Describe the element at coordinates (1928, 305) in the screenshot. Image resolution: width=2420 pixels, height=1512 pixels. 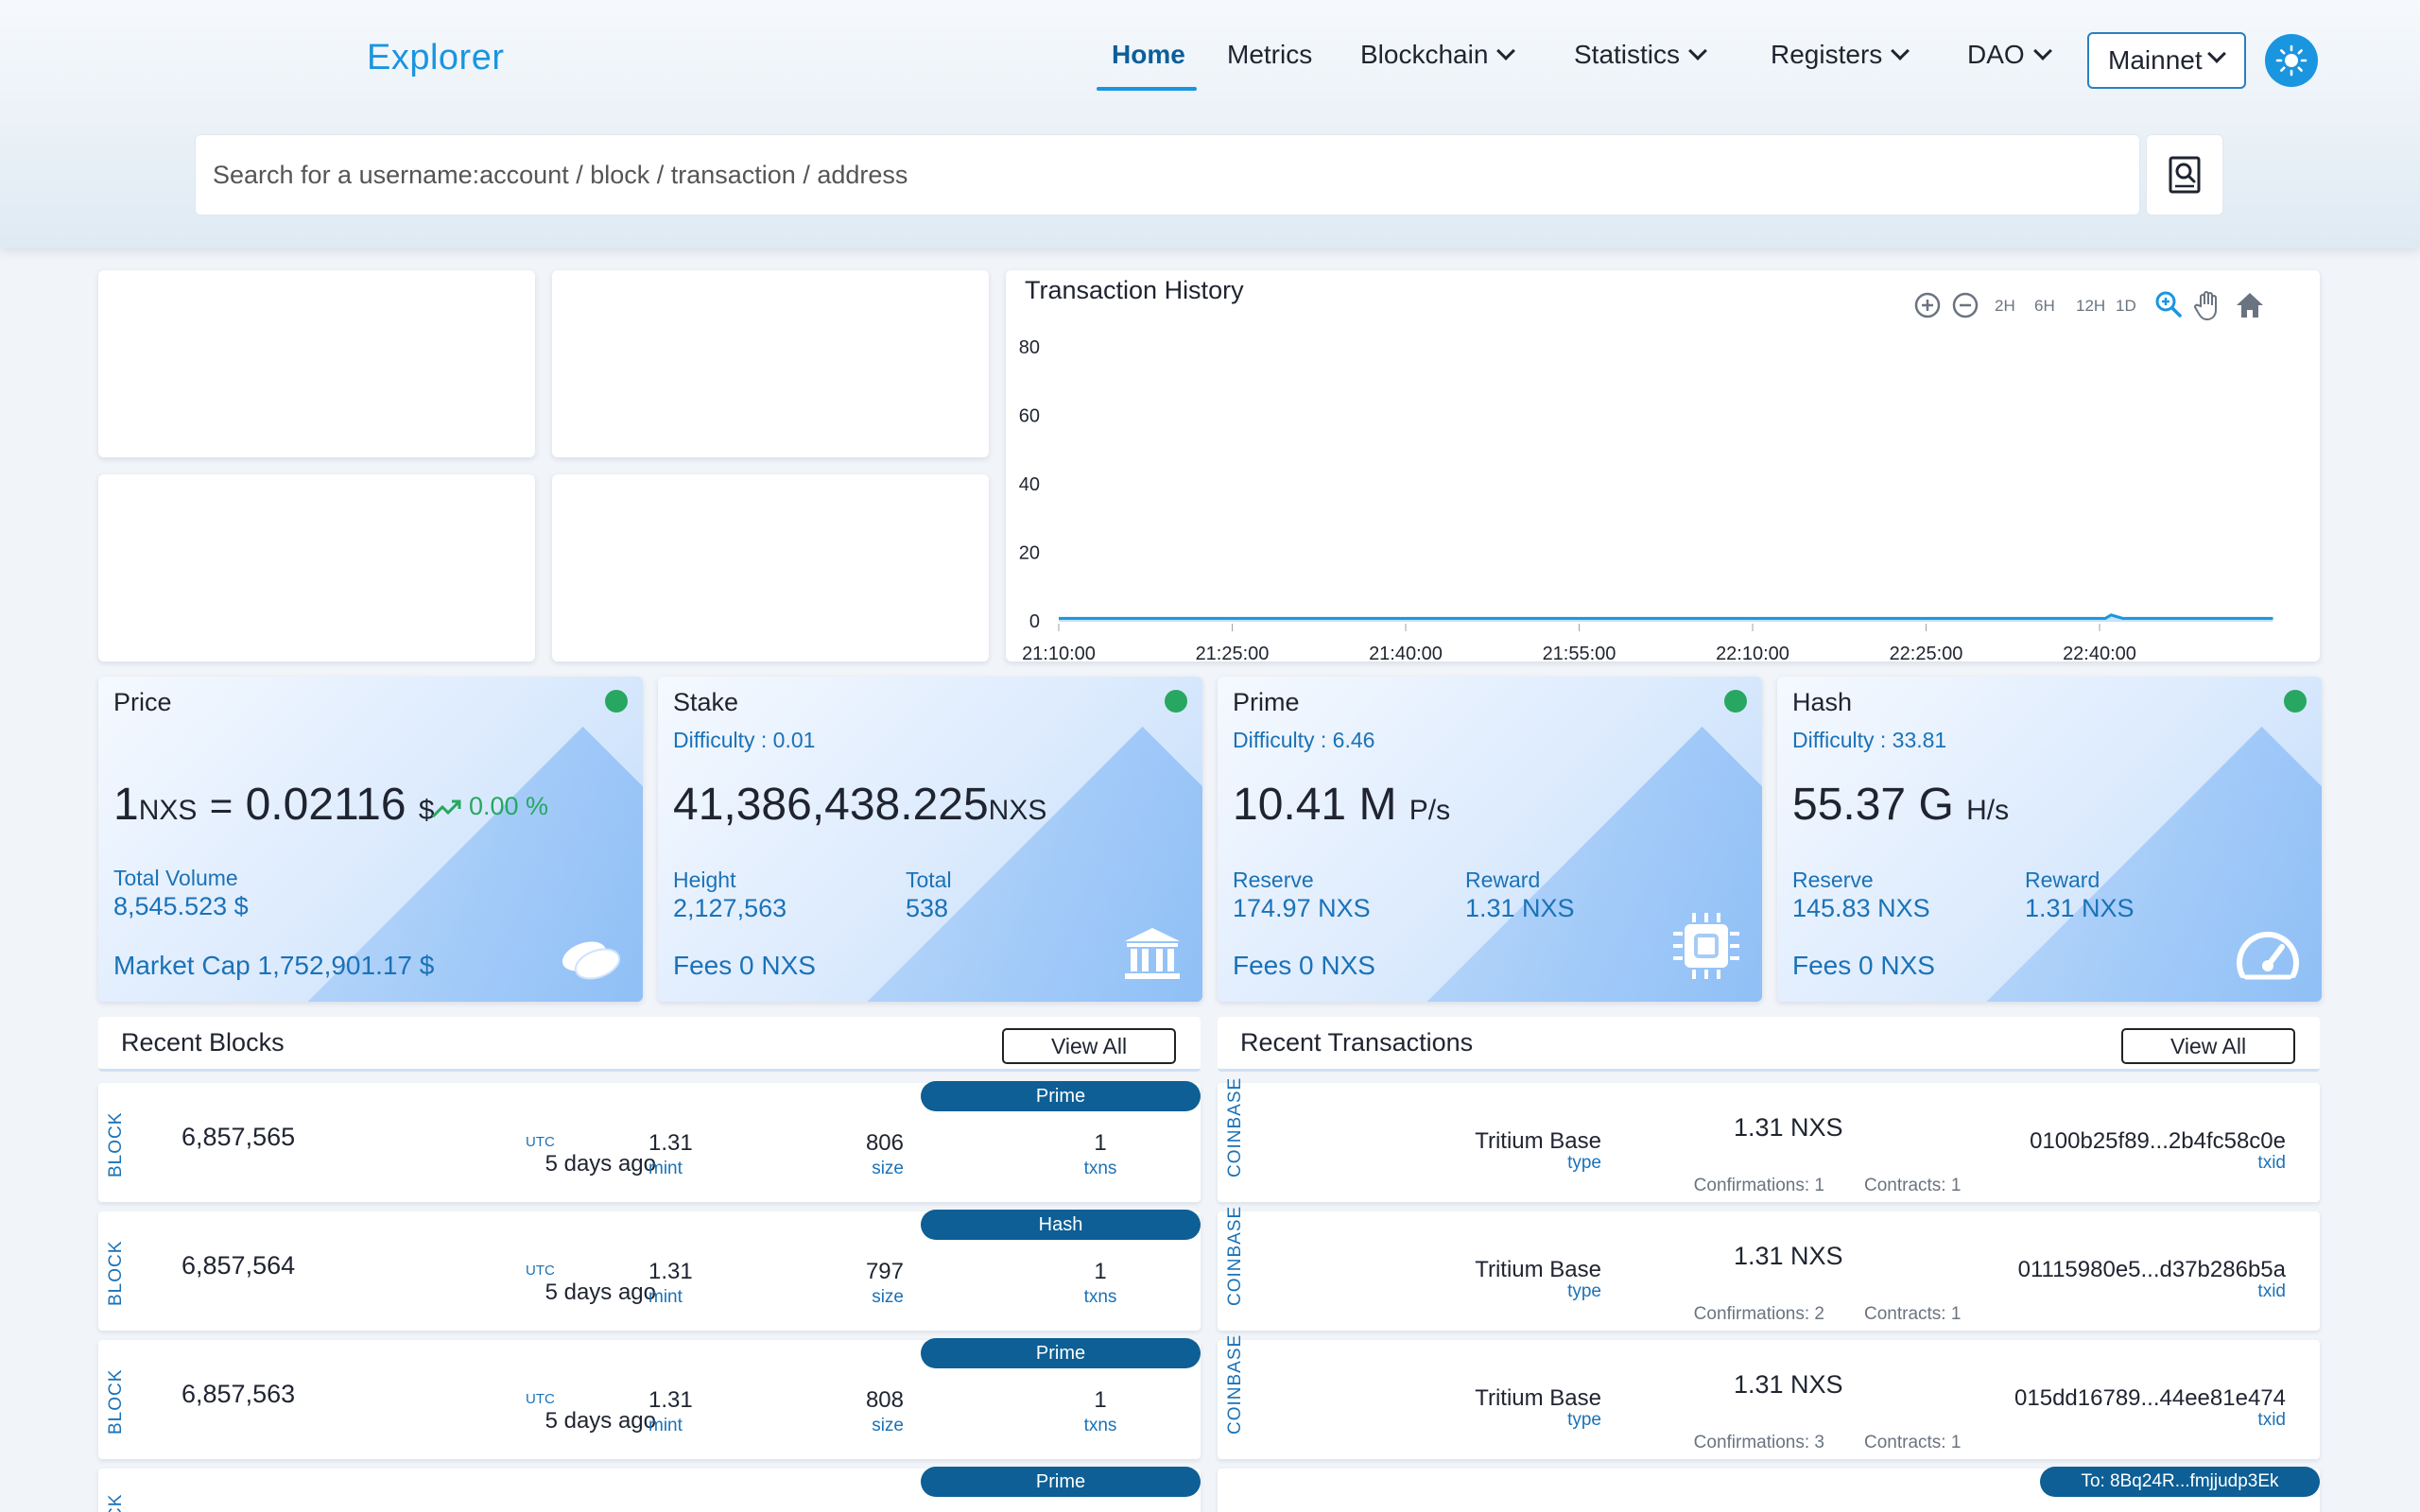
I see `zoom-in-icon` at that location.